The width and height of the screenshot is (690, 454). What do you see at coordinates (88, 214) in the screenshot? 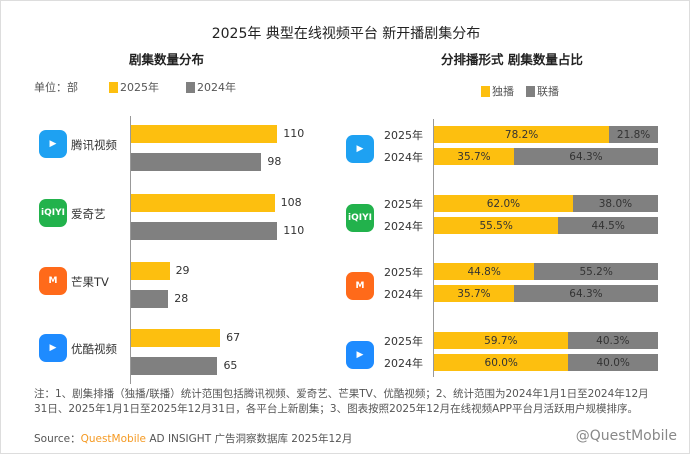
I see `platform-label: 爱奇艺` at bounding box center [88, 214].